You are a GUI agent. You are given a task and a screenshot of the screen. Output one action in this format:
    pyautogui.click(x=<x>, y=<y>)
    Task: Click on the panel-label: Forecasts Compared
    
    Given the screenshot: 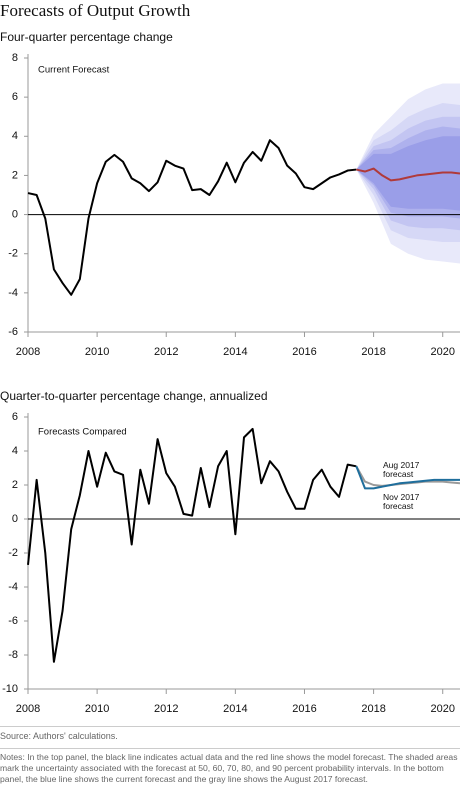 What is the action you would take?
    pyautogui.click(x=82, y=432)
    